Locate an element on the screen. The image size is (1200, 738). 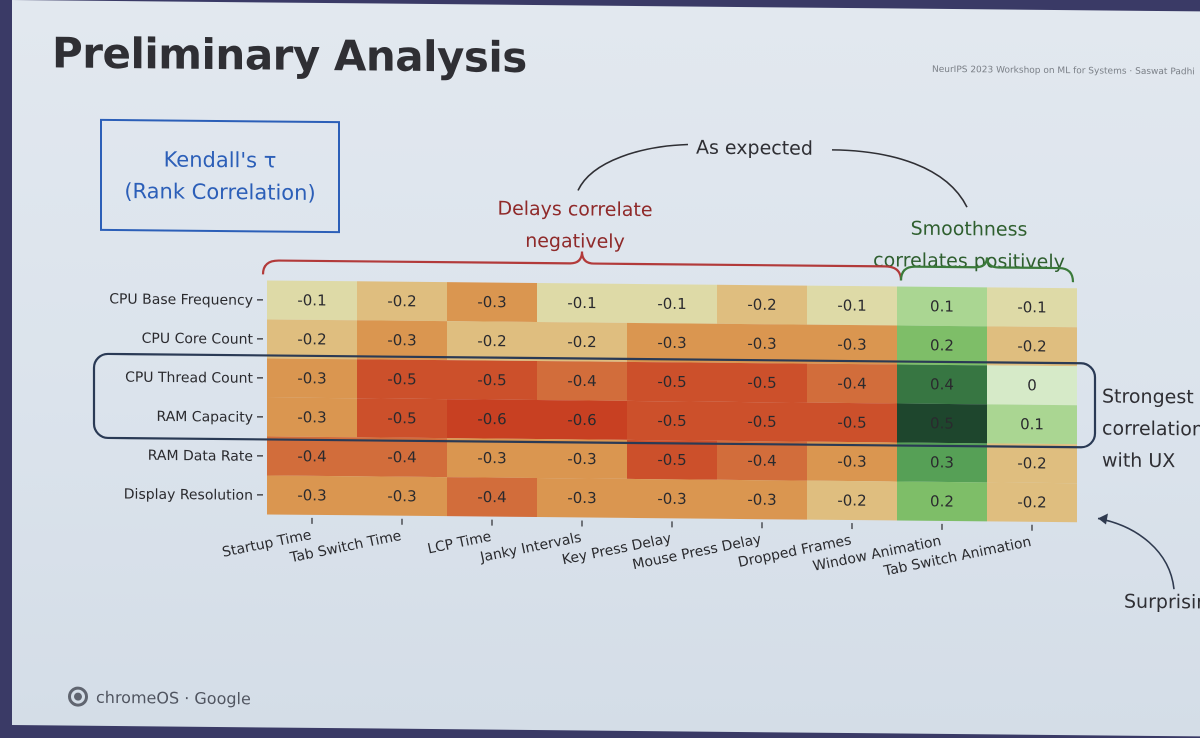
row-label: CPU Thread Count is located at coordinates (189, 378).